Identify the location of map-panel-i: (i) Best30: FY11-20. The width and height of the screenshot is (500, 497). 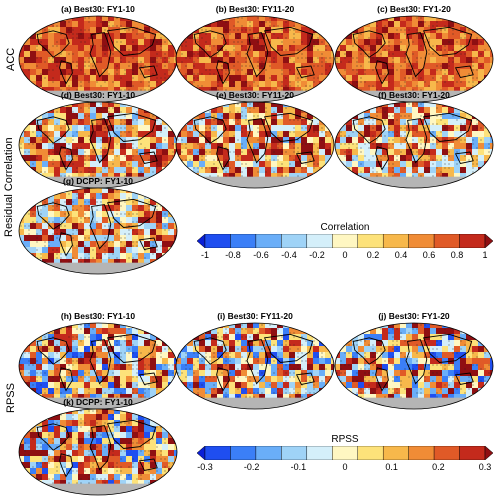
(255, 361).